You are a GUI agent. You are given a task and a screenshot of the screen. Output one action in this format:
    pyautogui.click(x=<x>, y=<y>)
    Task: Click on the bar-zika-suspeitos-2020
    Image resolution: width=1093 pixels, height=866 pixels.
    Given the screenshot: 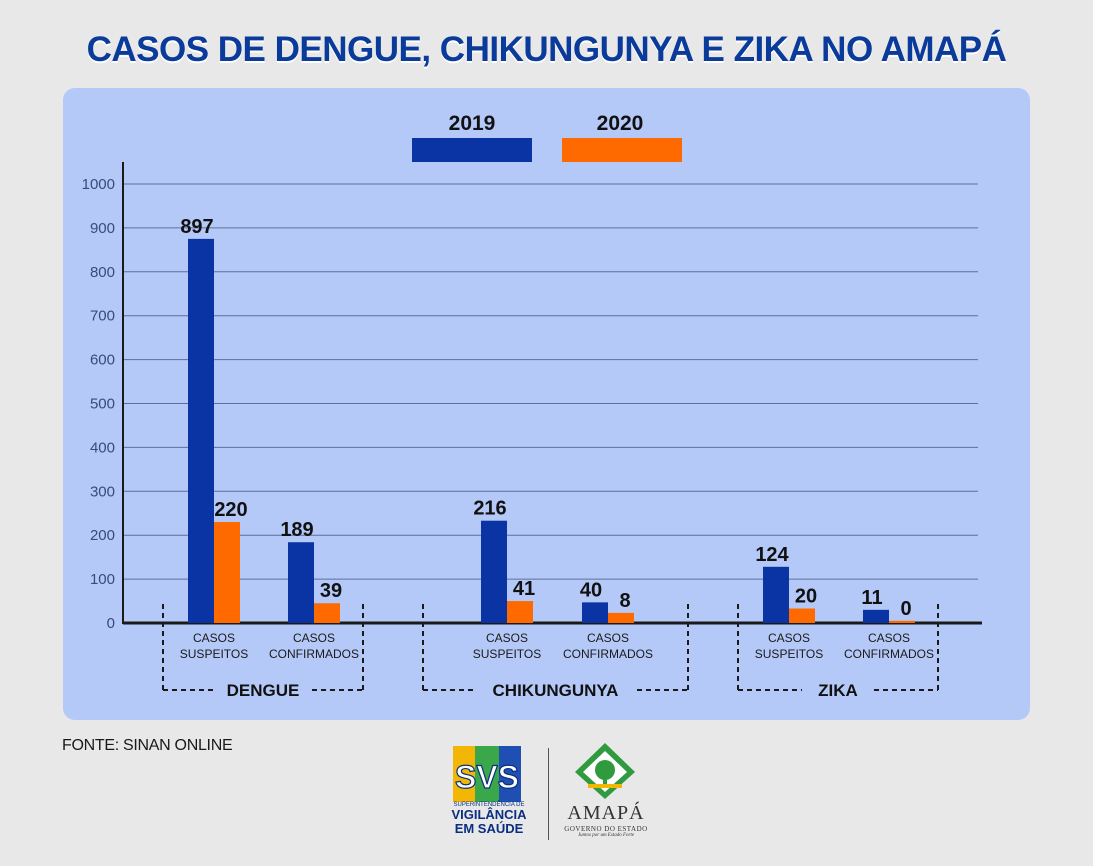 What is the action you would take?
    pyautogui.click(x=802, y=615)
    